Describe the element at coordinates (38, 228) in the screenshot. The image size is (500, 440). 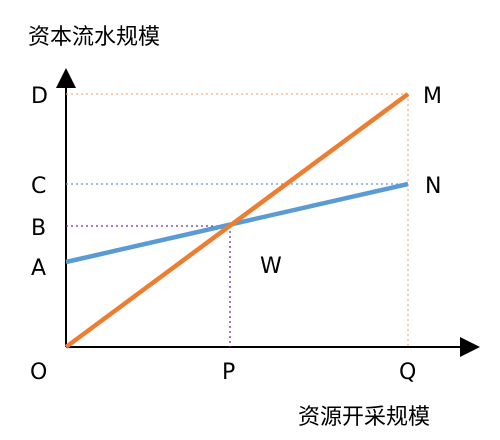
I see `y-tick-b: B` at that location.